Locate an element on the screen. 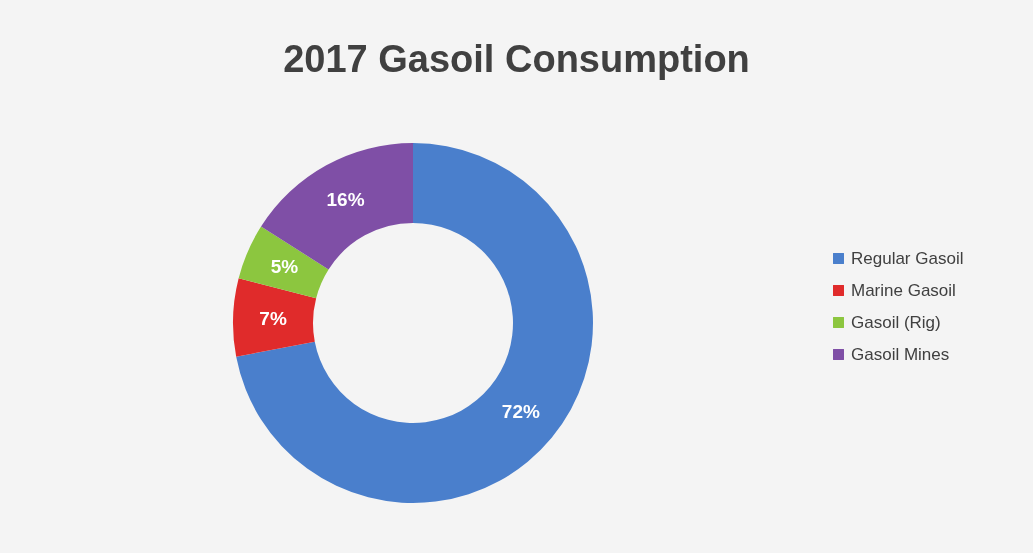 The image size is (1033, 553). legend-label: Gasoil Mines is located at coordinates (900, 354).